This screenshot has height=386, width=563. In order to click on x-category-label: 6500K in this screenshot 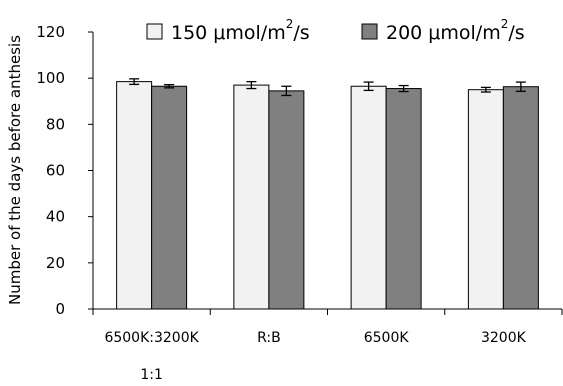, I will do `click(387, 338)`.